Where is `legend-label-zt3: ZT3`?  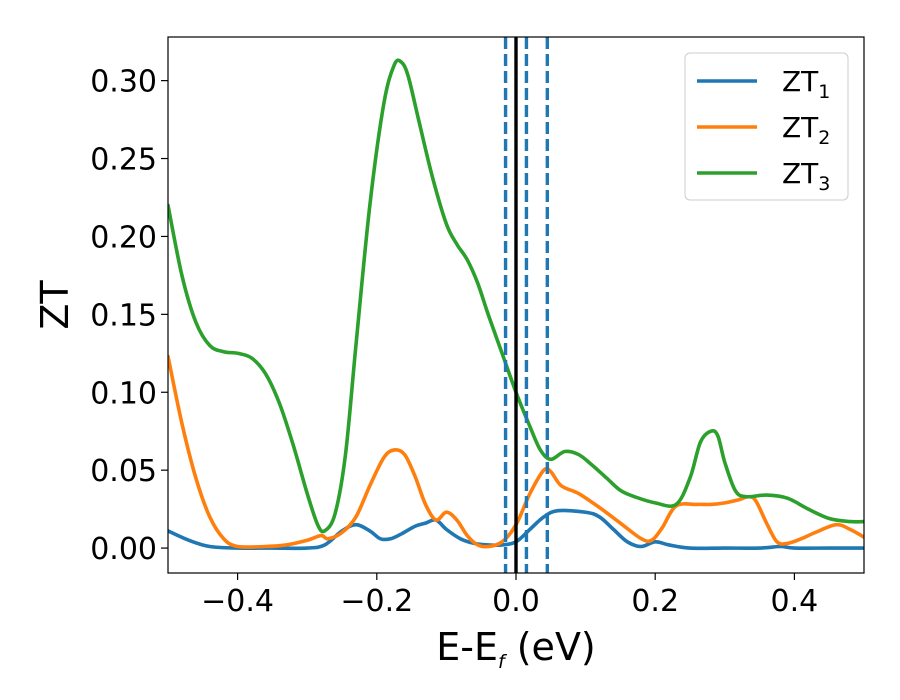 legend-label-zt3: ZT3 is located at coordinates (806, 176).